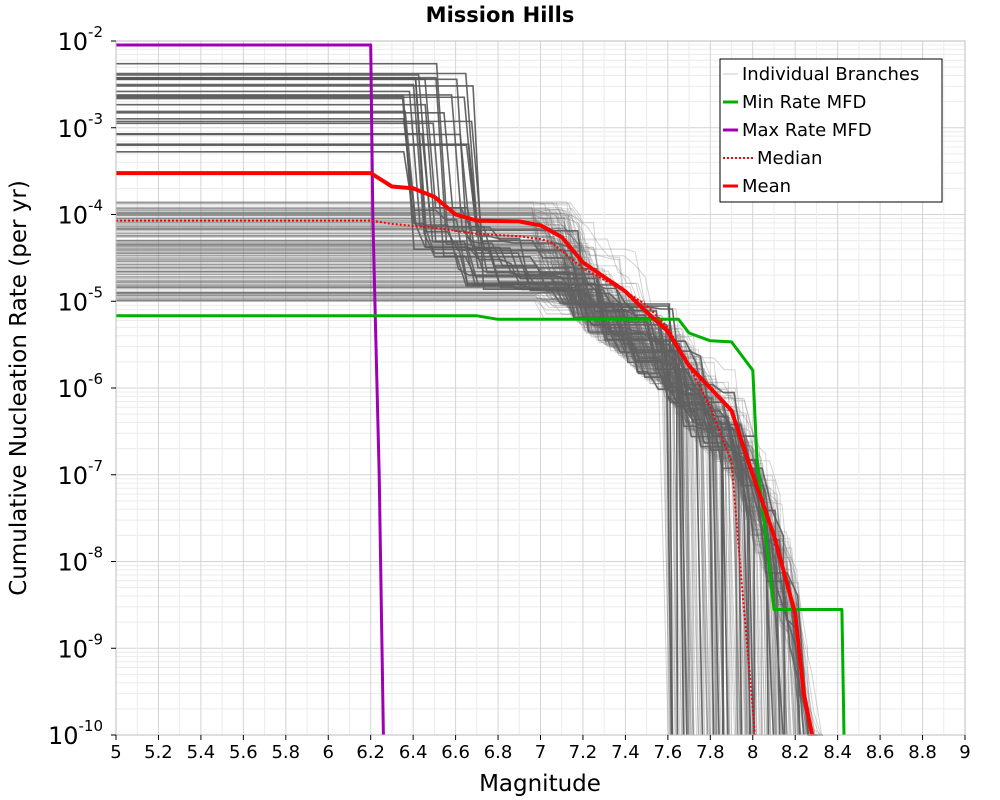  I want to click on y-tick-label: 10⁻⁶, so click(80, 386).